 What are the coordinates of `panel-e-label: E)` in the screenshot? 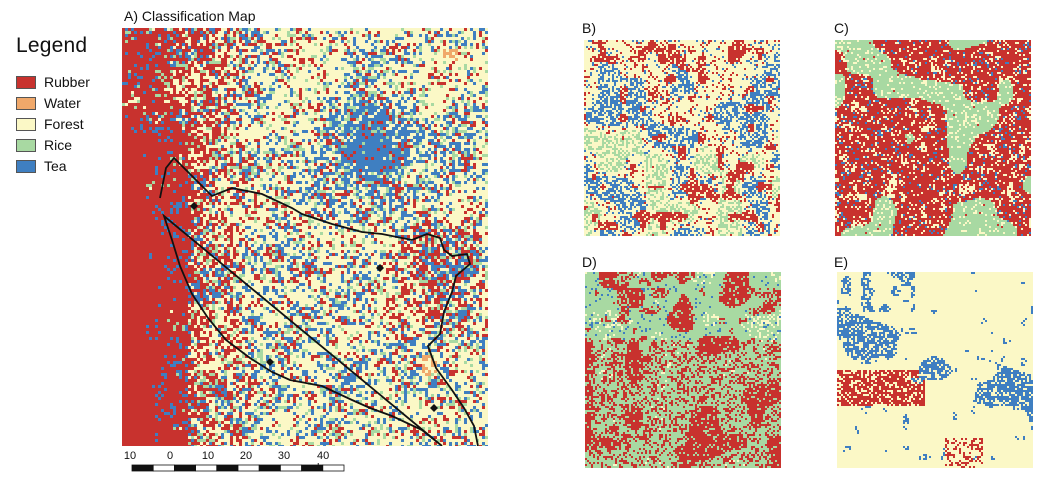 It's located at (841, 262).